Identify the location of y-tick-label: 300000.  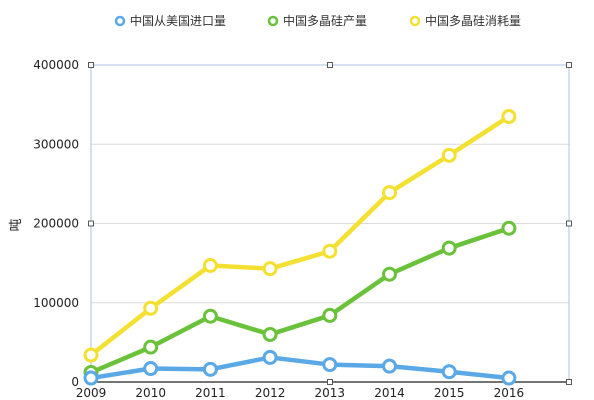
(56, 144).